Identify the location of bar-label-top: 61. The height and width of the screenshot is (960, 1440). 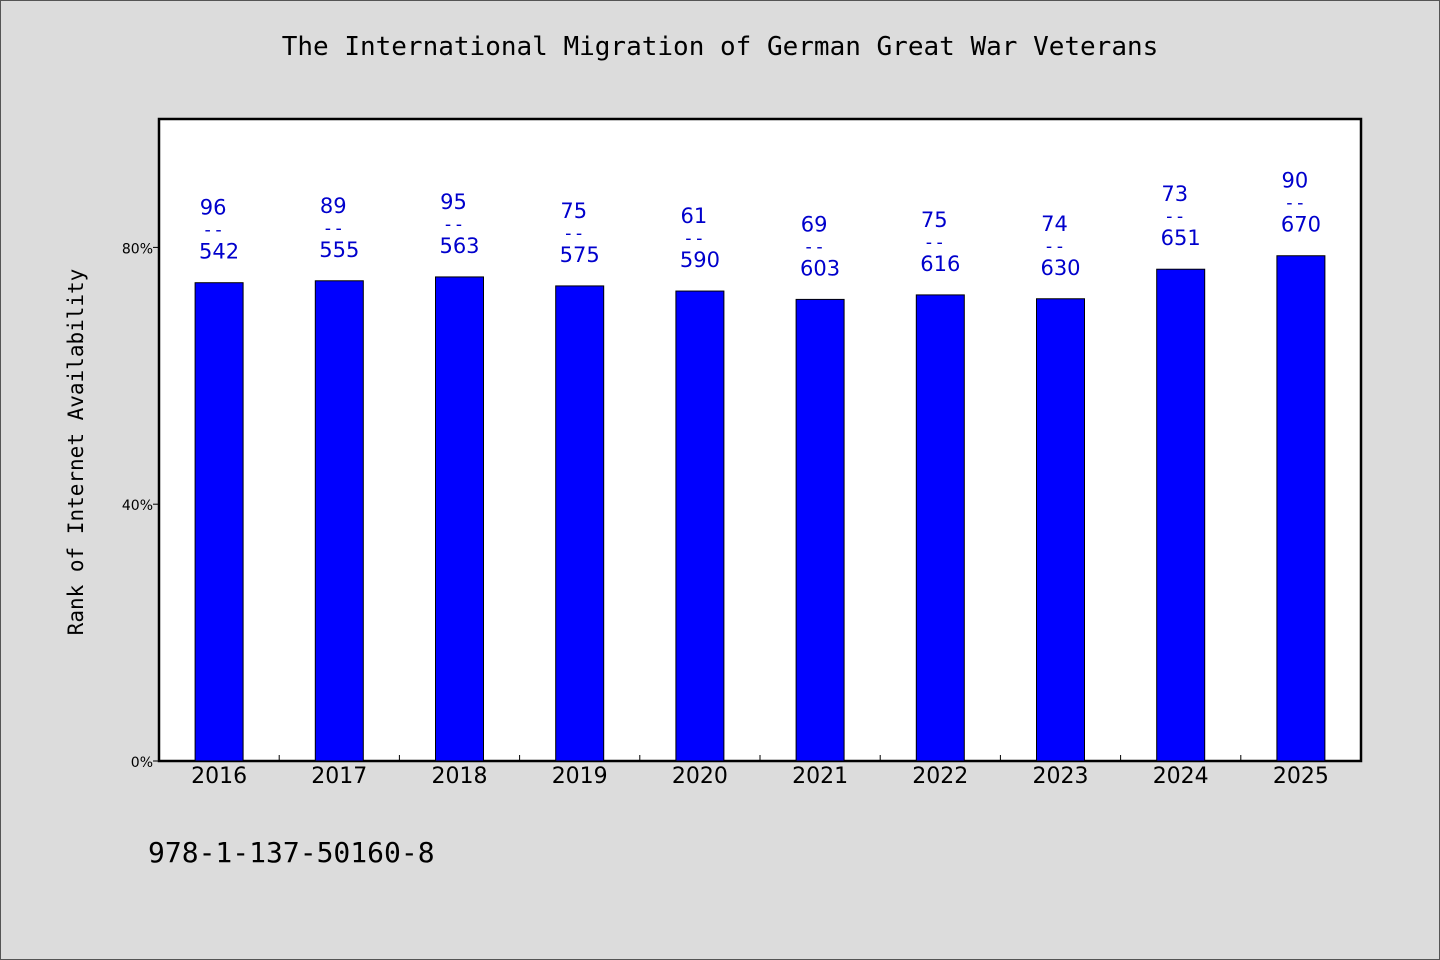
(694, 216).